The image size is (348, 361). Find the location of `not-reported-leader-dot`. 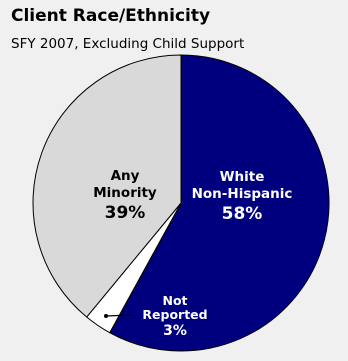

not-reported-leader-dot is located at coordinates (106, 316).